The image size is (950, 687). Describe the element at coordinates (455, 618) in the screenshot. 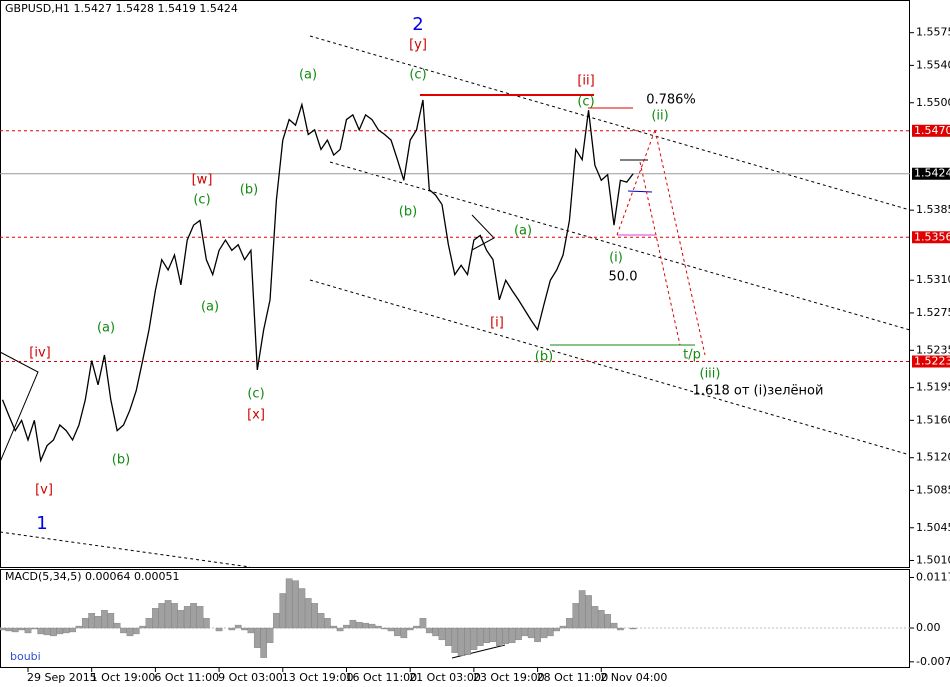

I see `macd-panel` at that location.